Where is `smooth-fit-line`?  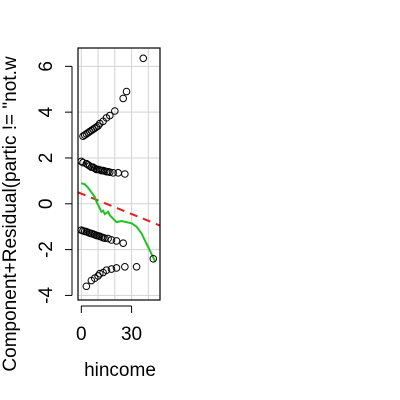
smooth-fit-line is located at coordinates (118, 222).